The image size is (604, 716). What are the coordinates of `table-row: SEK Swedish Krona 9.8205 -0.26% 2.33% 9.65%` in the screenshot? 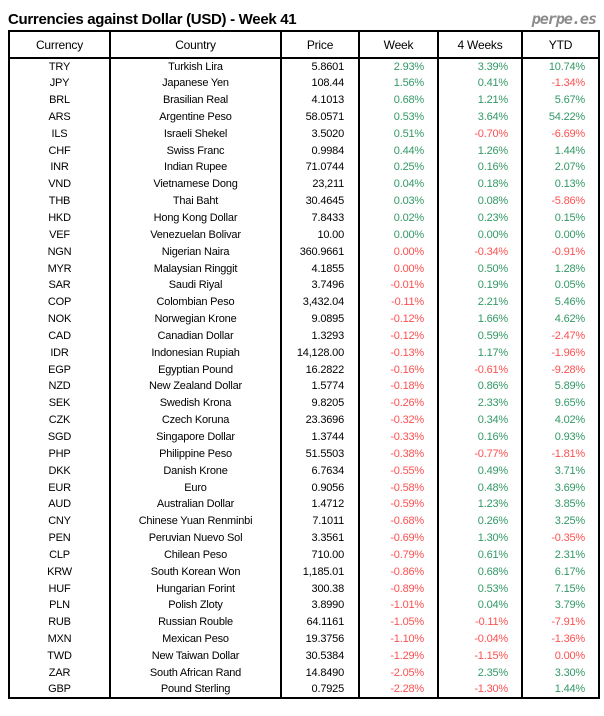 It's located at (304, 403).